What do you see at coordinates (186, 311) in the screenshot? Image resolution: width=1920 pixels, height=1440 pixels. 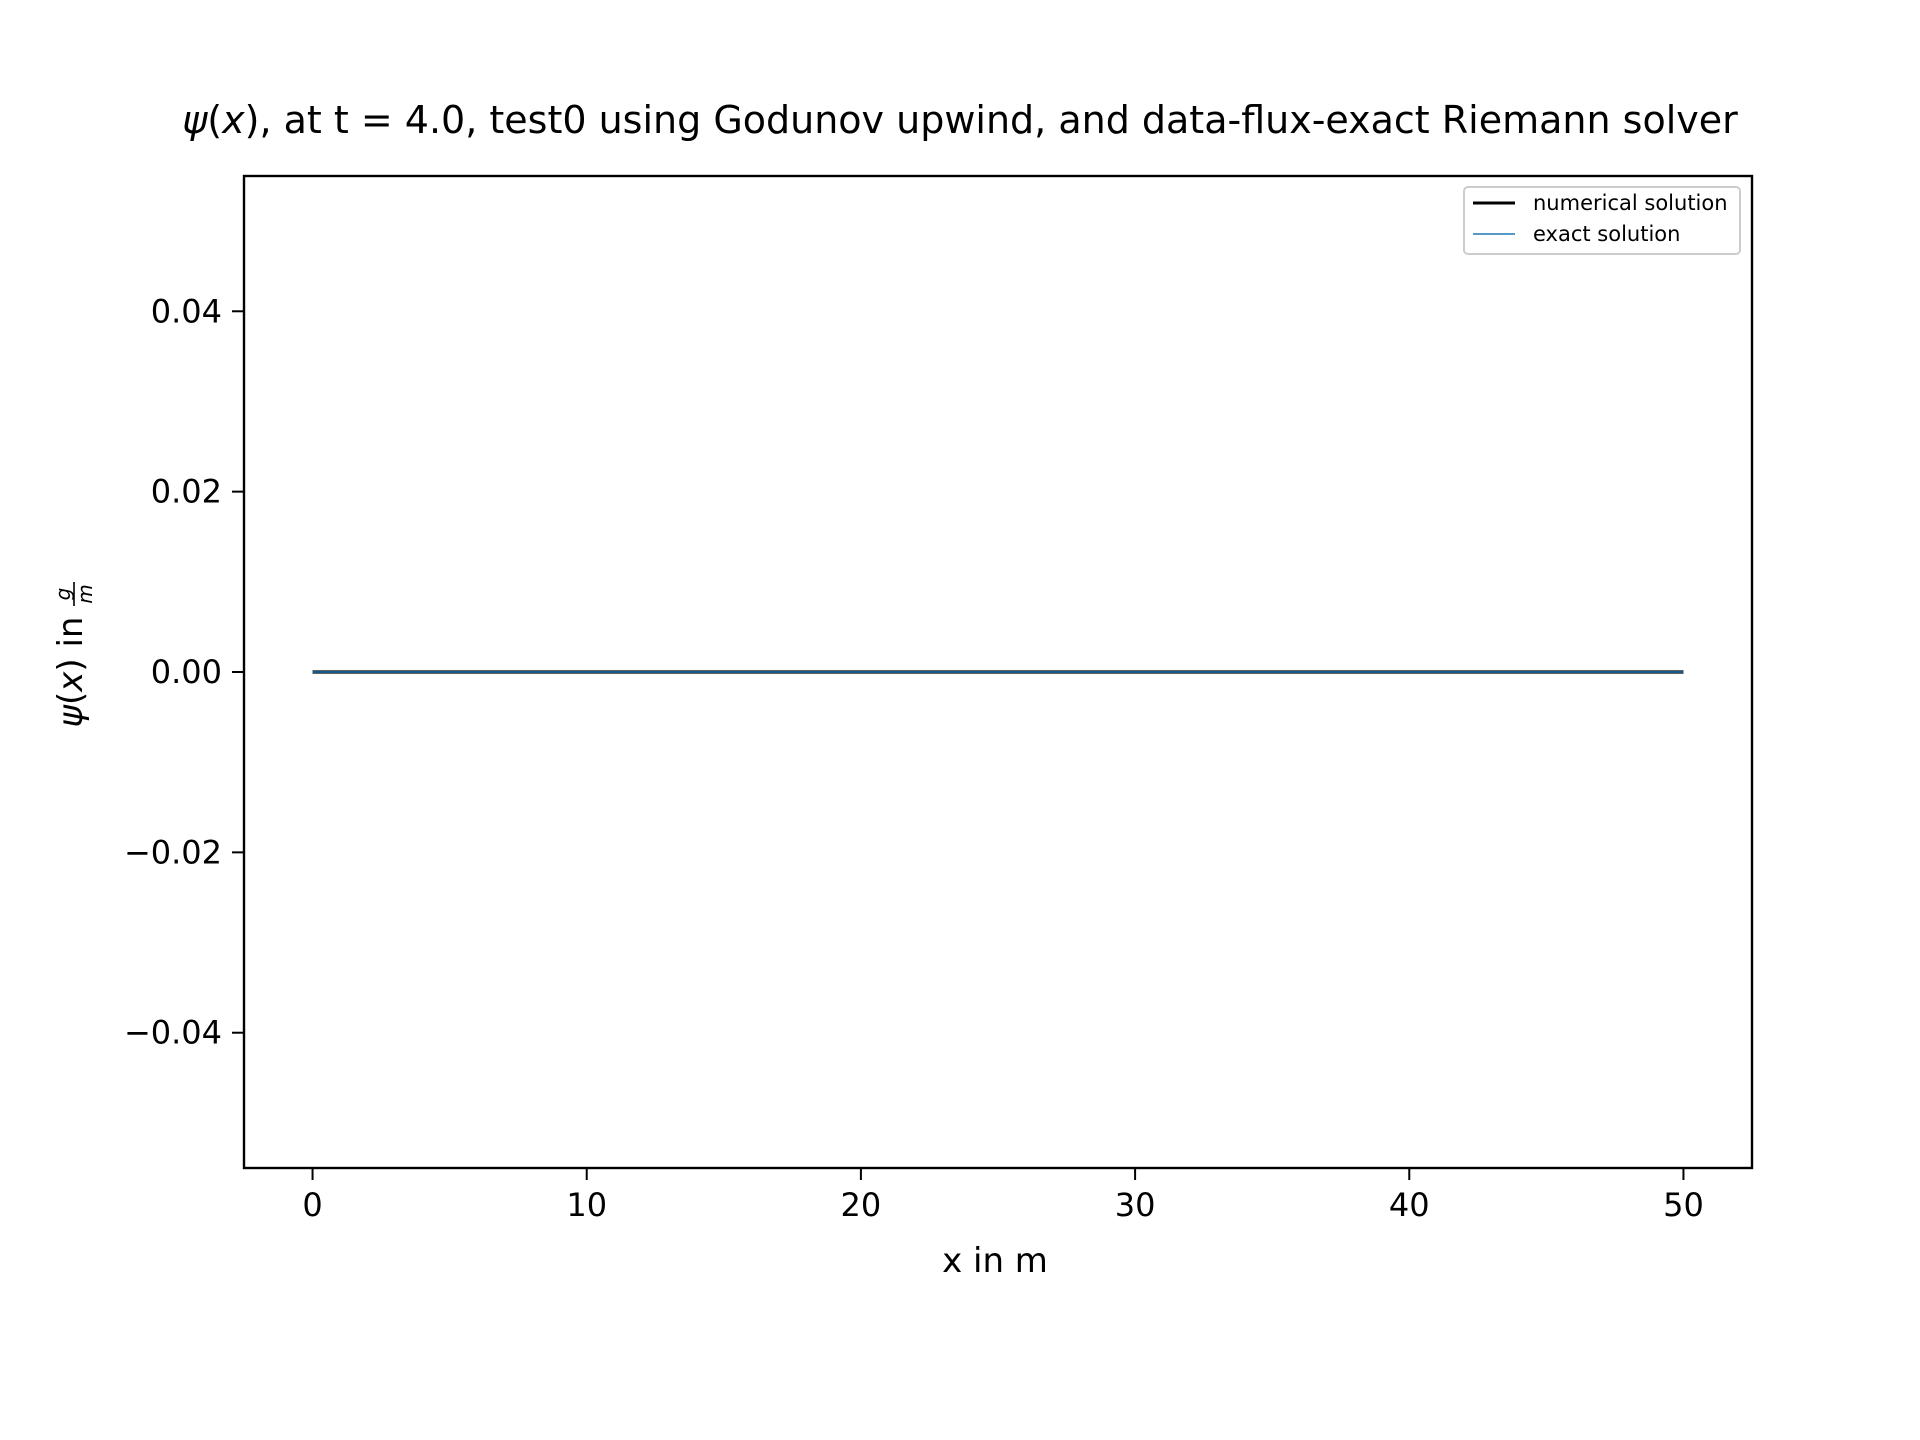 I see `y-tick-label: 0.04` at bounding box center [186, 311].